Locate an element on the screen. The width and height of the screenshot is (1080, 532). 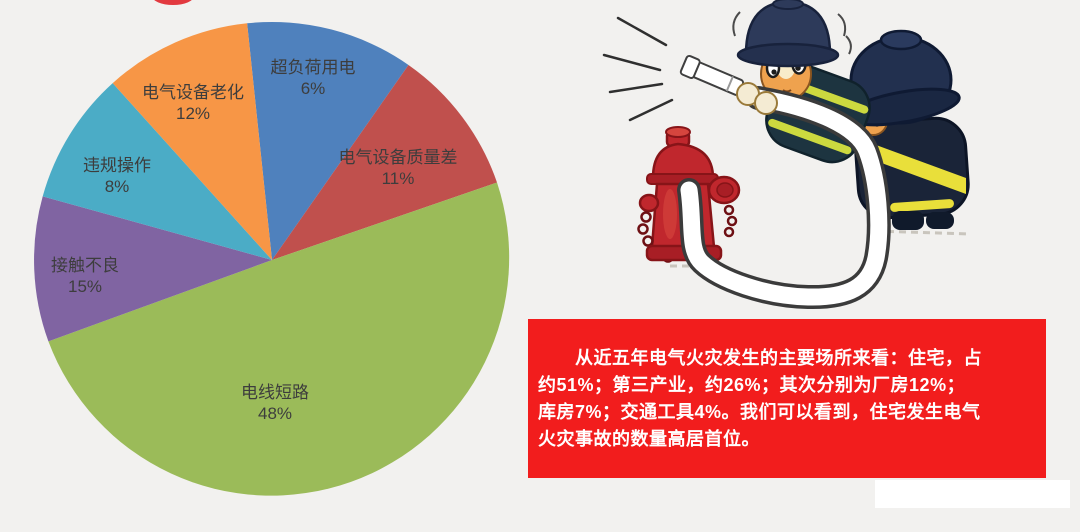
hose-nozzle is located at coordinates (728, 84).